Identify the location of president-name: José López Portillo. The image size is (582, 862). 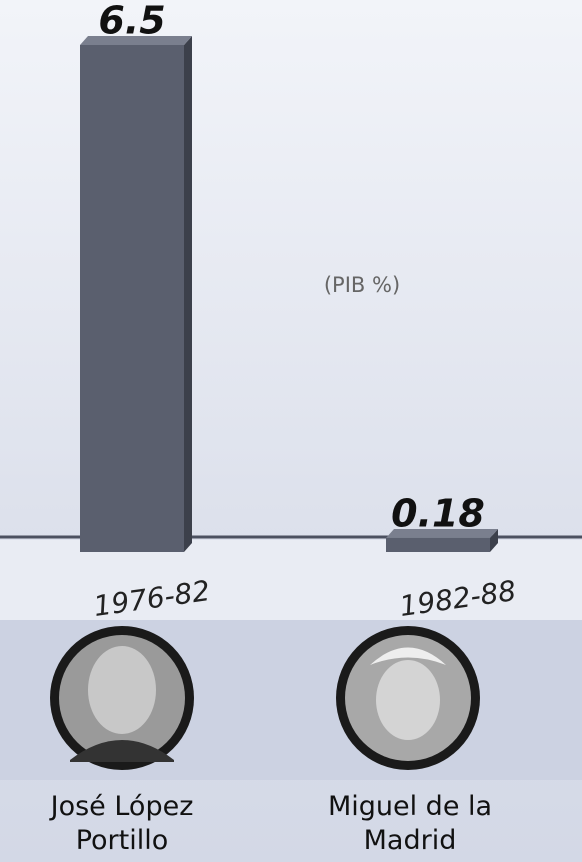
(122, 823).